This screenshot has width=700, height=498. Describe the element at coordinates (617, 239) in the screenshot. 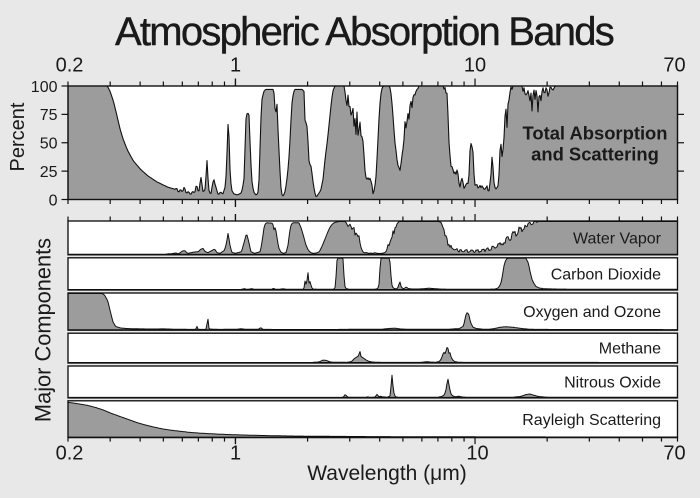

I see `svg-text: Water Vapor` at that location.